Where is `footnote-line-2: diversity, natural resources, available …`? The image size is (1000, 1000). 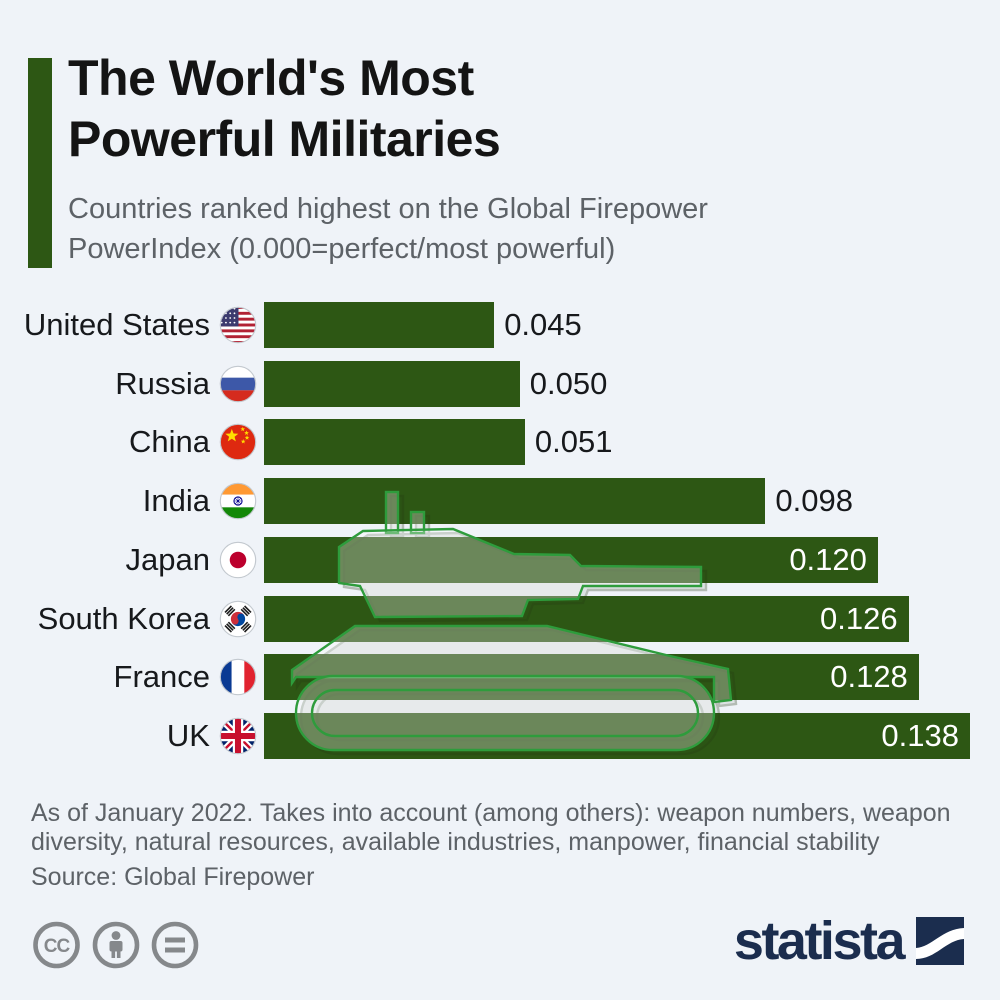
footnote-line-2: diversity, natural resources, available … is located at coordinates (455, 842).